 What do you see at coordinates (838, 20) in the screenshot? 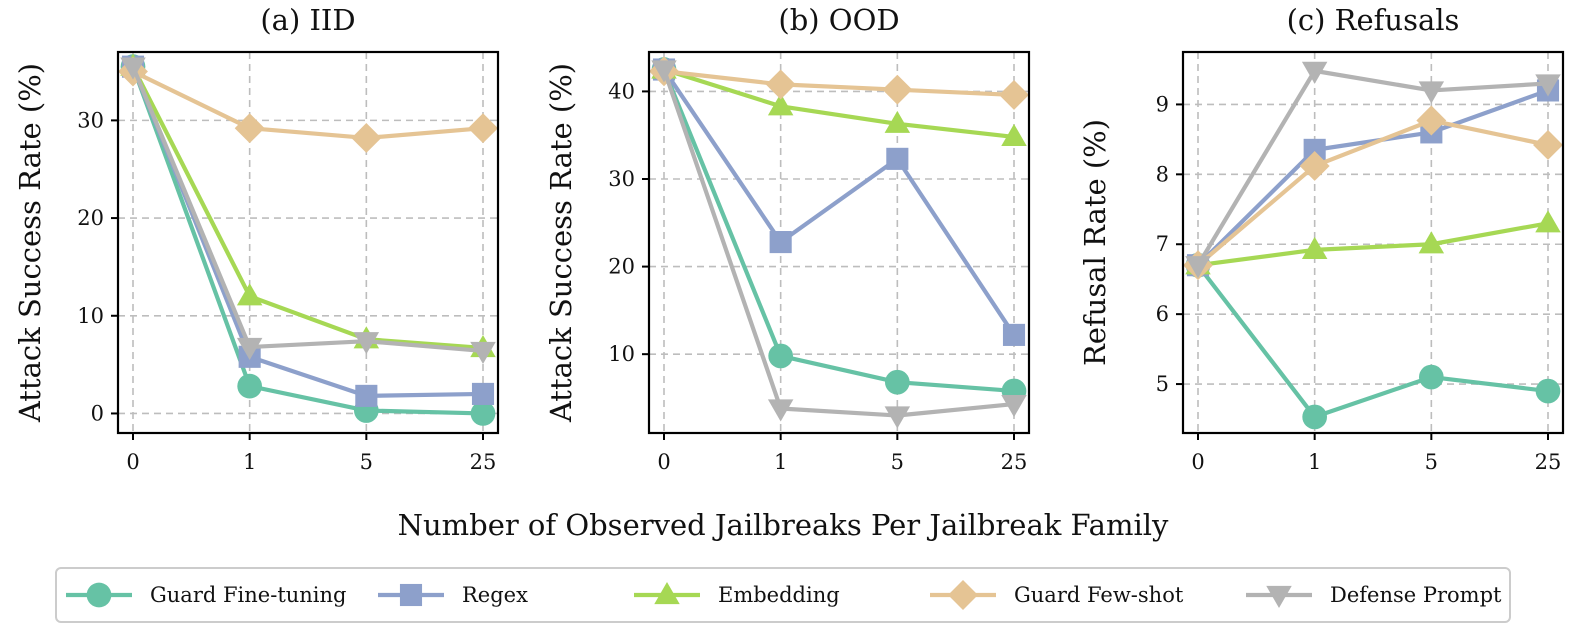
I see `panel-title: (b) OOD` at bounding box center [838, 20].